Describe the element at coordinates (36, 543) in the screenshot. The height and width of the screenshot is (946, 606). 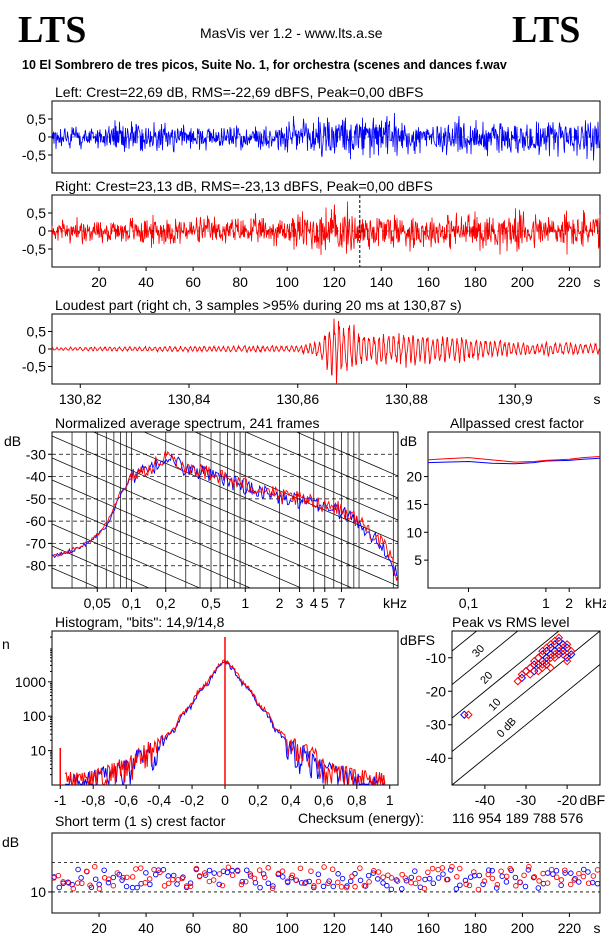
I see `spectrum-ytick-label: -70` at that location.